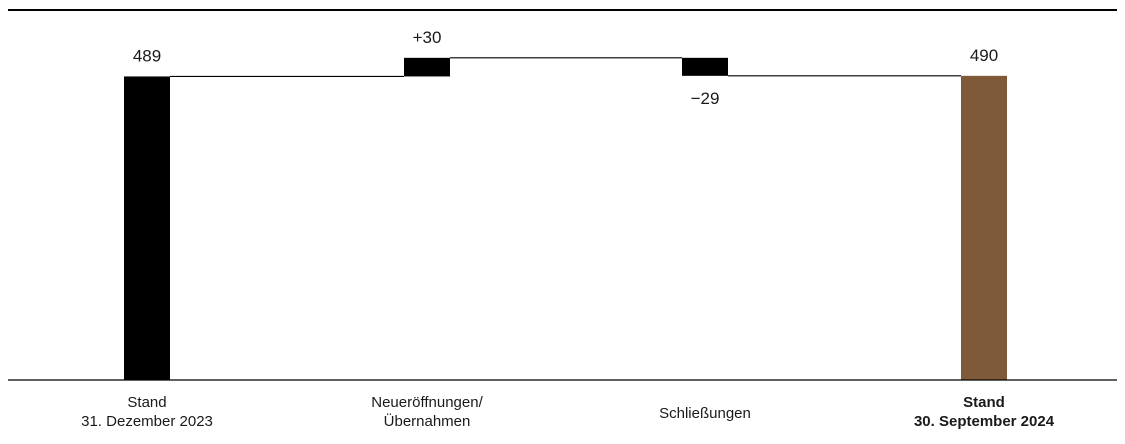 Image resolution: width=1125 pixels, height=444 pixels. I want to click on value-label: 490, so click(984, 55).